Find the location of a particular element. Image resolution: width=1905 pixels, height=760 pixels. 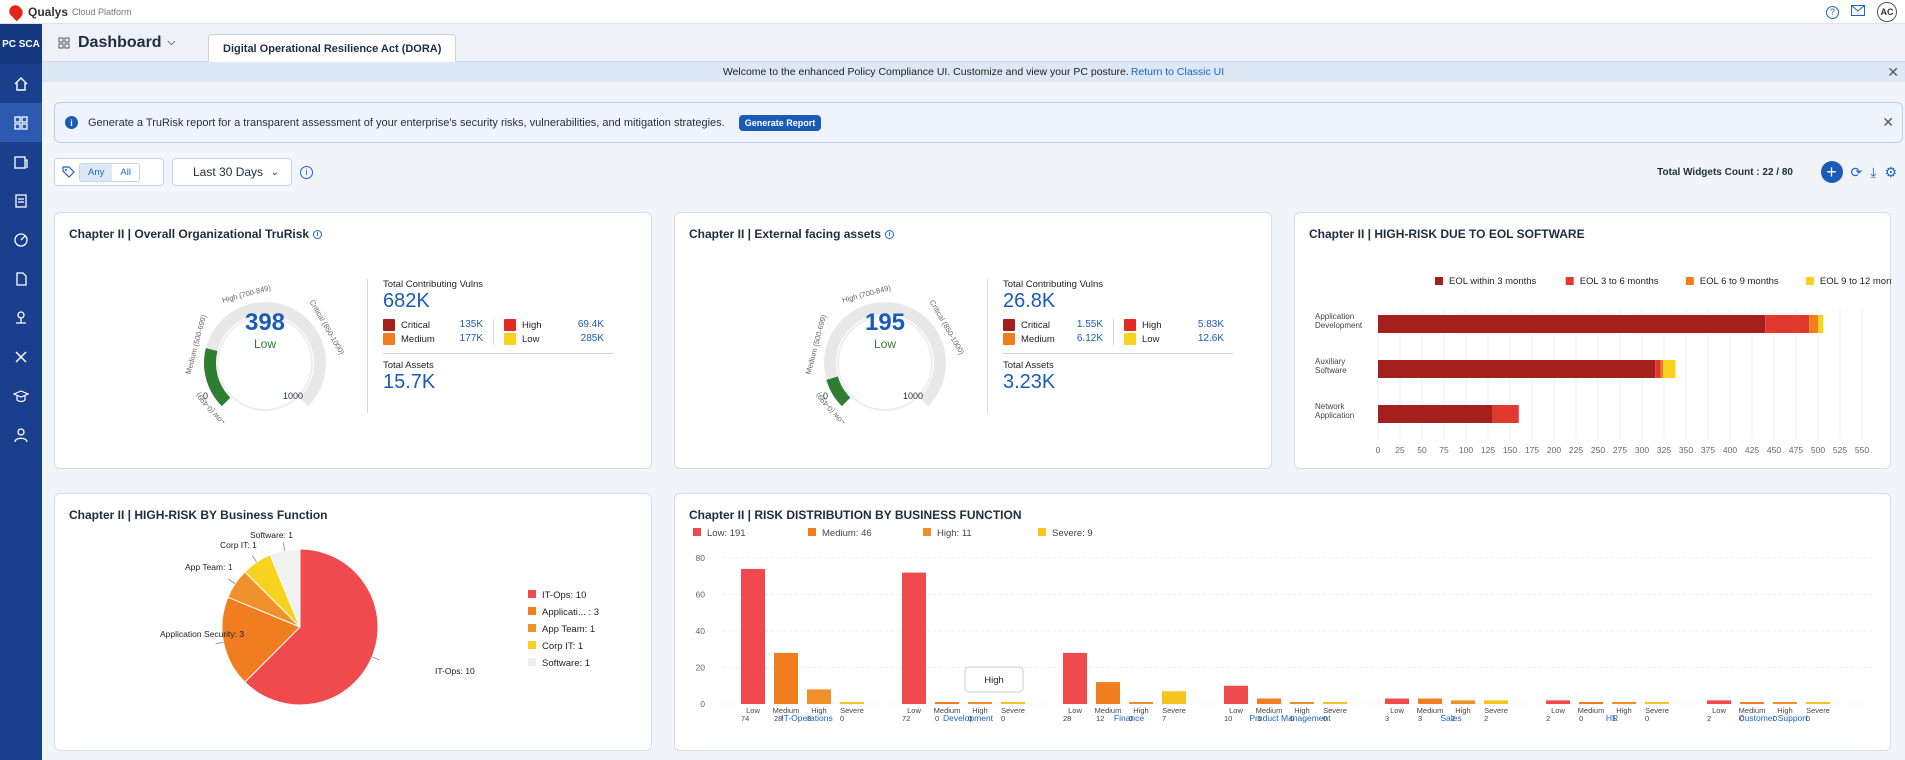

sidebar: PC SCA is located at coordinates (21, 392).